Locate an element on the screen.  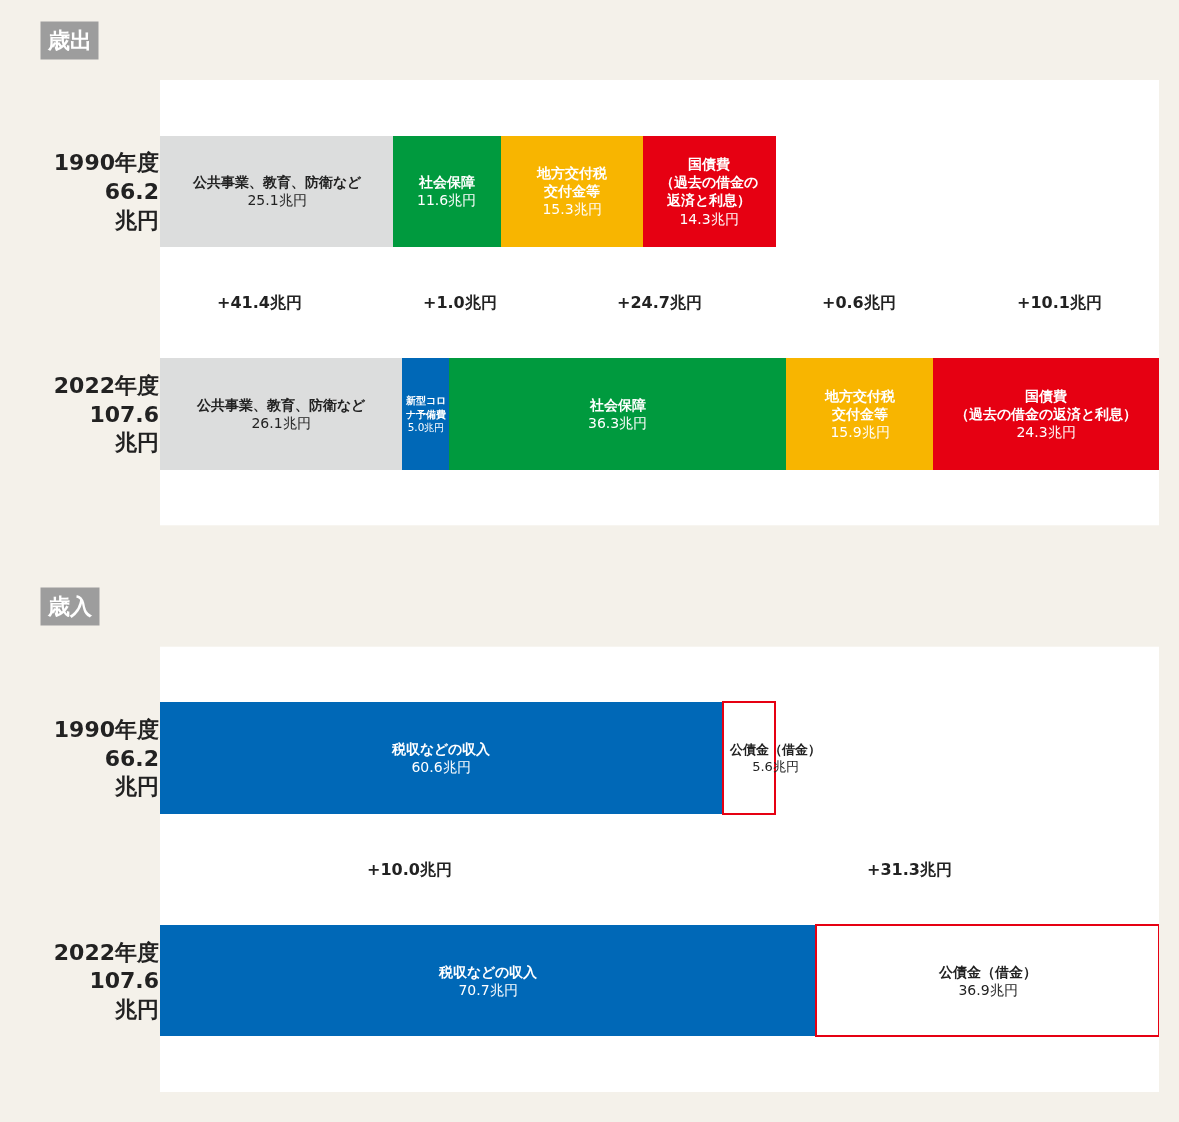
annotation: +0.6兆円 is located at coordinates (859, 302).